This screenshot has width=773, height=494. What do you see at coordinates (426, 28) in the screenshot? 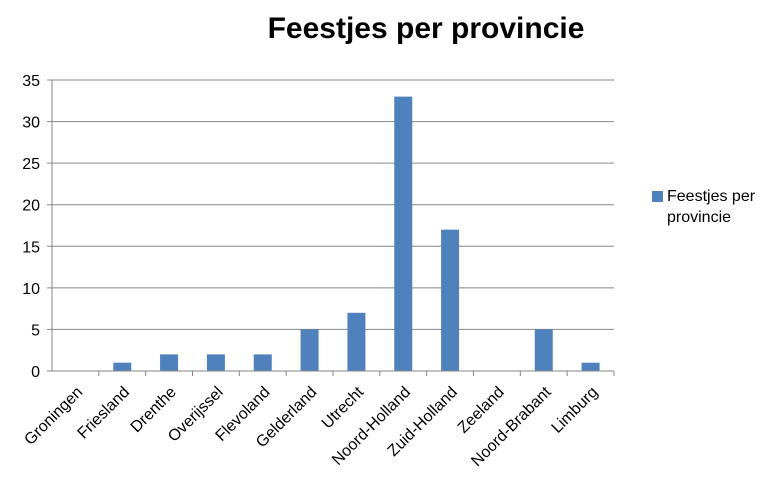
I see `chart-title: Feestjes per provincie` at bounding box center [426, 28].